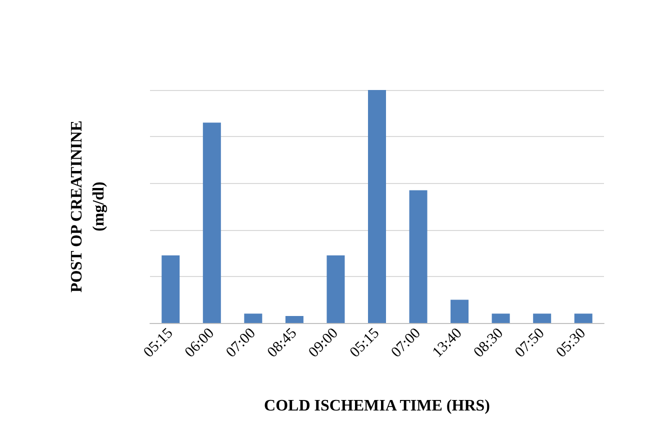 Image resolution: width=654 pixels, height=438 pixels. I want to click on y-axis-title: POST OP CREATININE (mg/dl), so click(88, 206).